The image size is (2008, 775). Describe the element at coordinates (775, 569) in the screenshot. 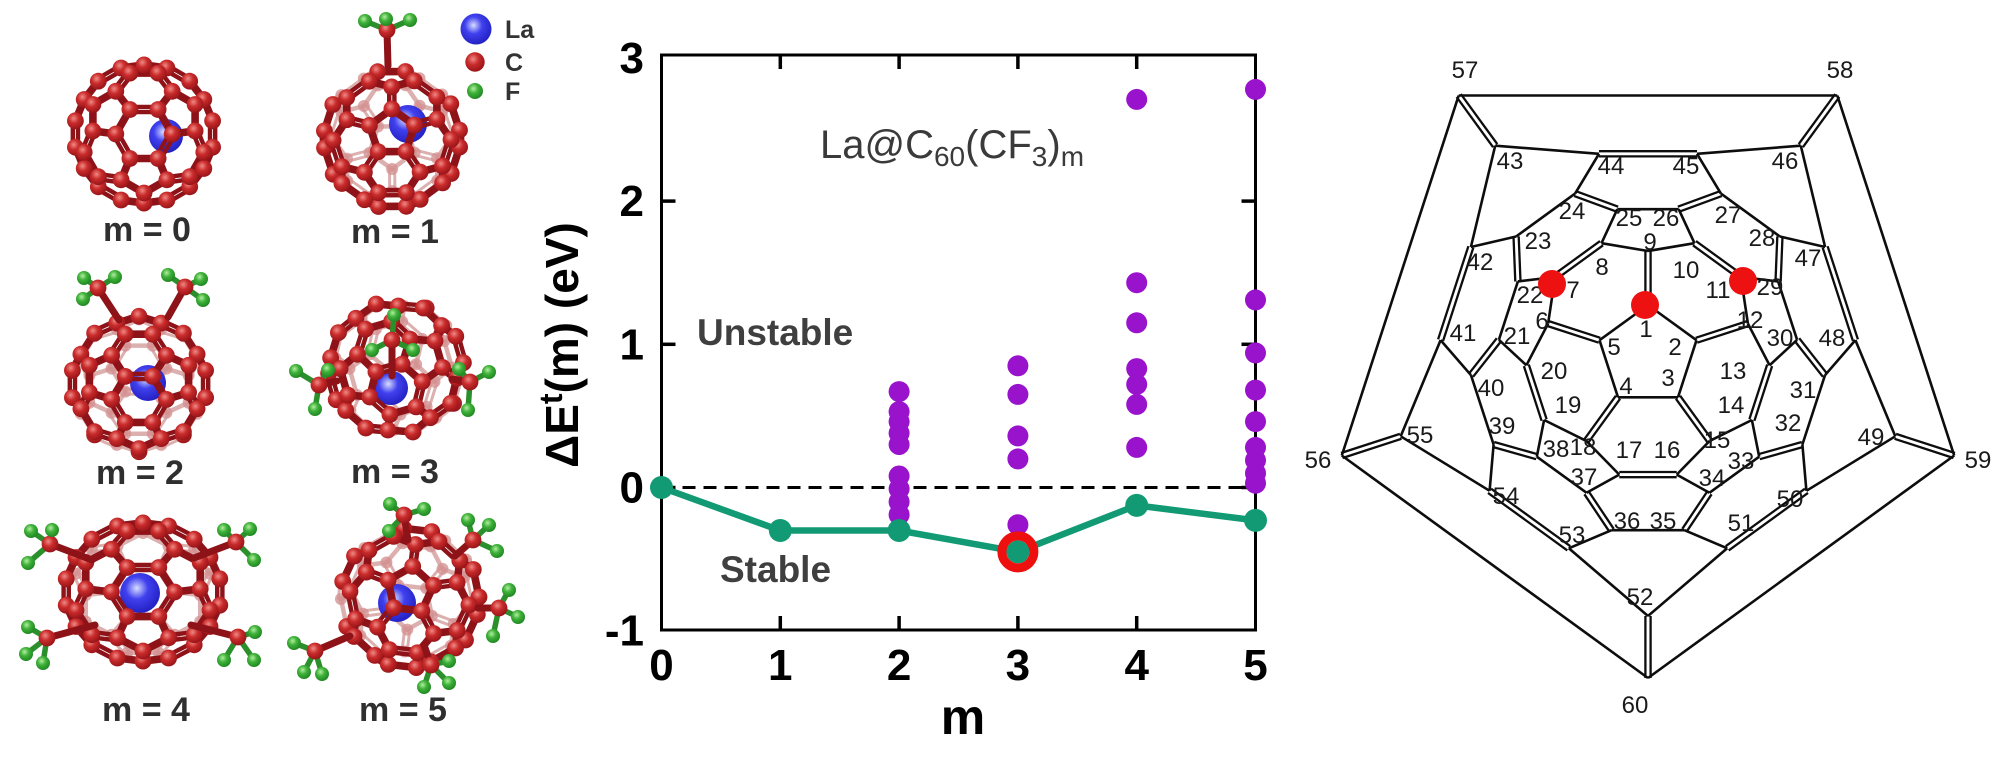

I see `svg-text: Stable` at that location.